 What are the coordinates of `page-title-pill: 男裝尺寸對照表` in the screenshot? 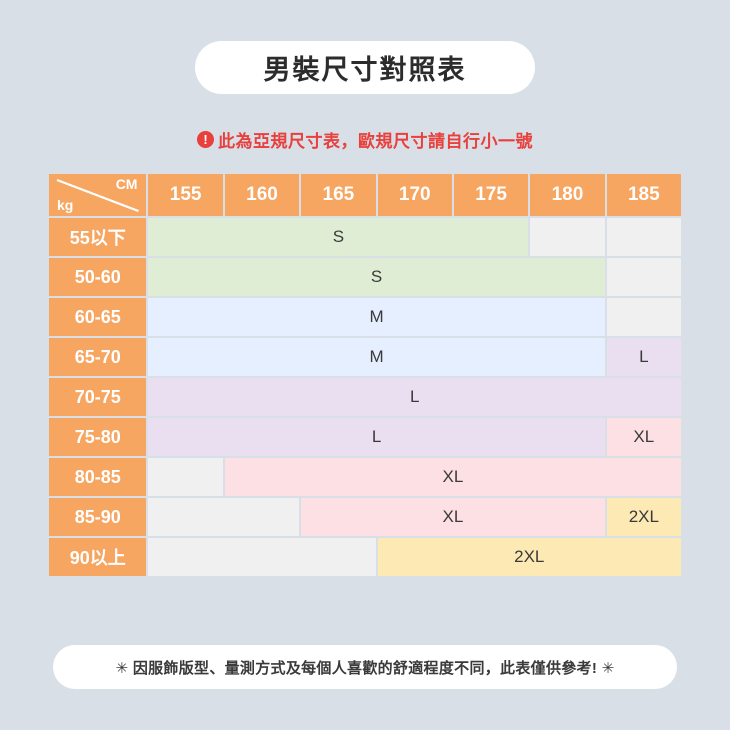 It's located at (365, 67).